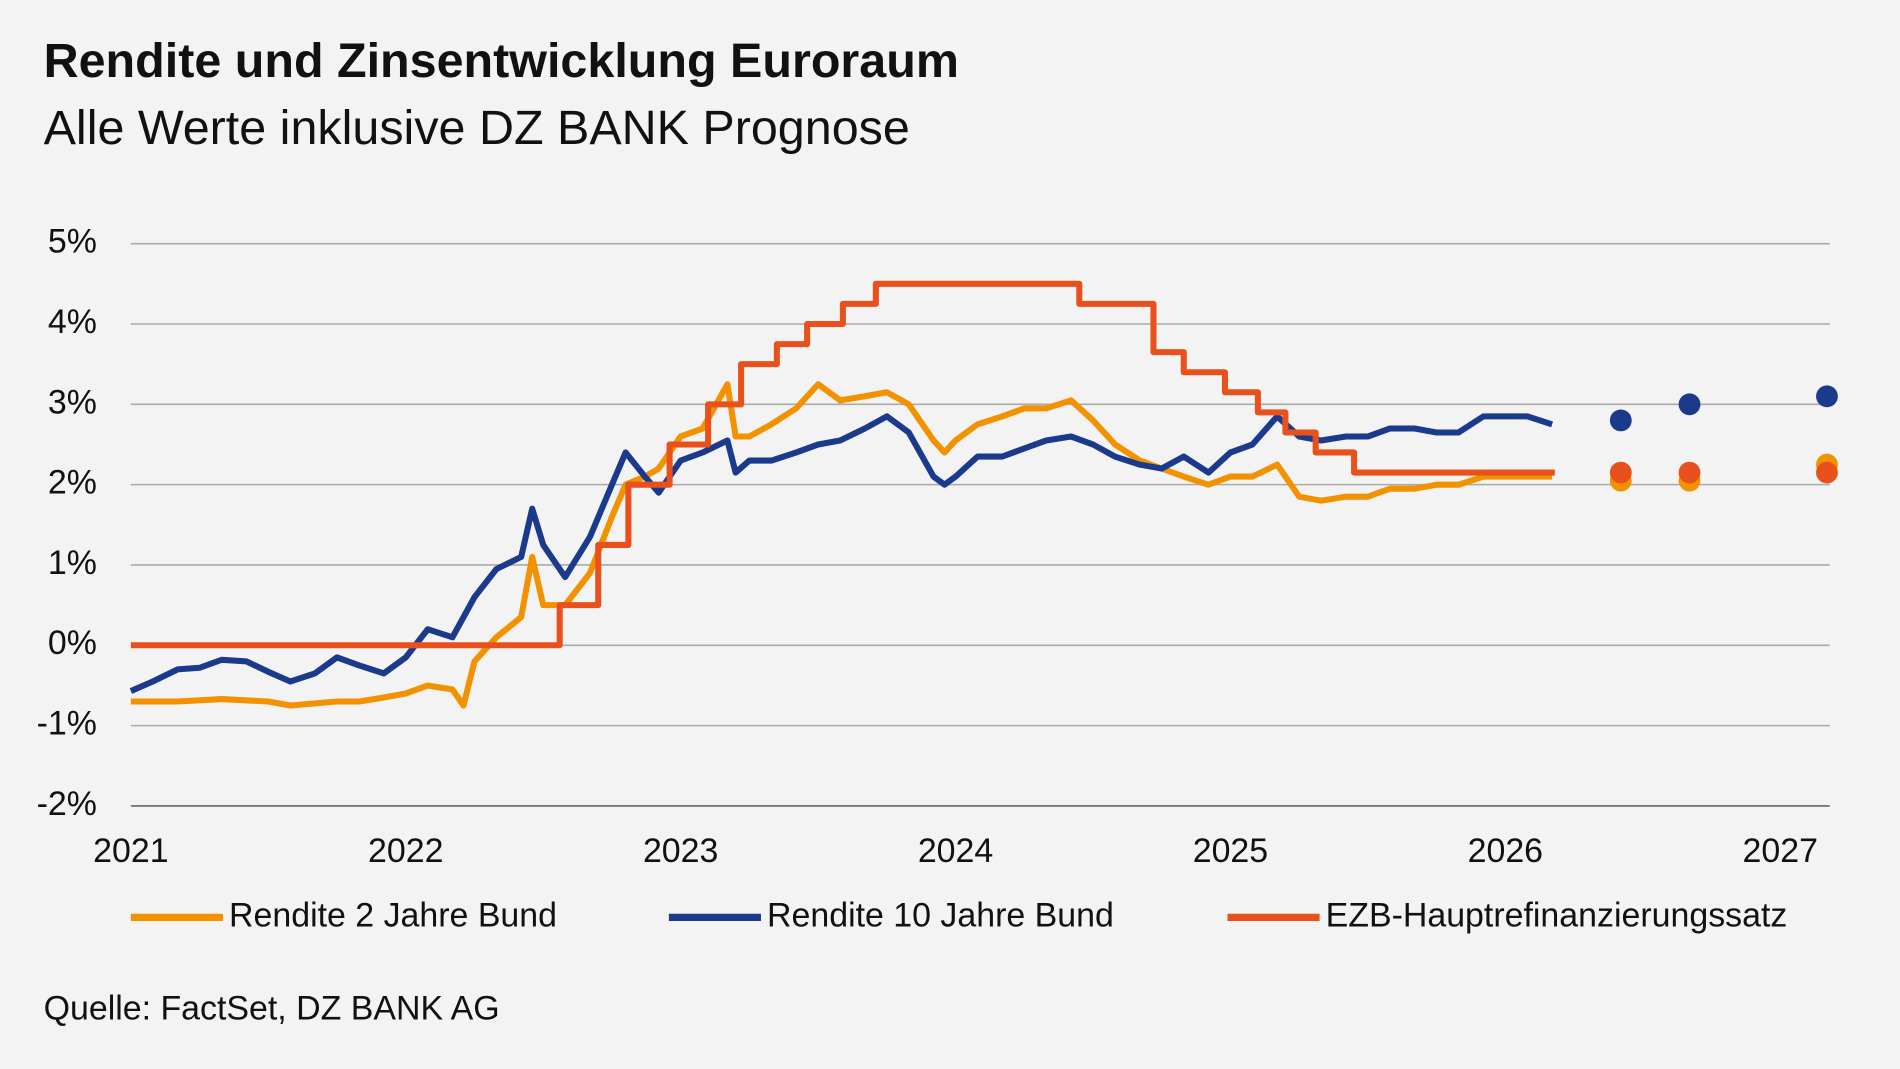 Image resolution: width=1900 pixels, height=1069 pixels. What do you see at coordinates (130, 851) in the screenshot?
I see `x-tick-label: 2021` at bounding box center [130, 851].